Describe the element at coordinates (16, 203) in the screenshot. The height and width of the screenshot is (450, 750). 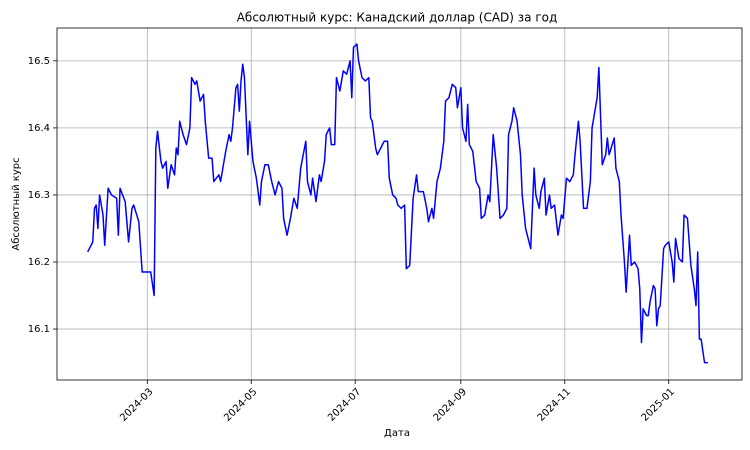
I see `y-axis-label: Абсолютный курс` at that location.